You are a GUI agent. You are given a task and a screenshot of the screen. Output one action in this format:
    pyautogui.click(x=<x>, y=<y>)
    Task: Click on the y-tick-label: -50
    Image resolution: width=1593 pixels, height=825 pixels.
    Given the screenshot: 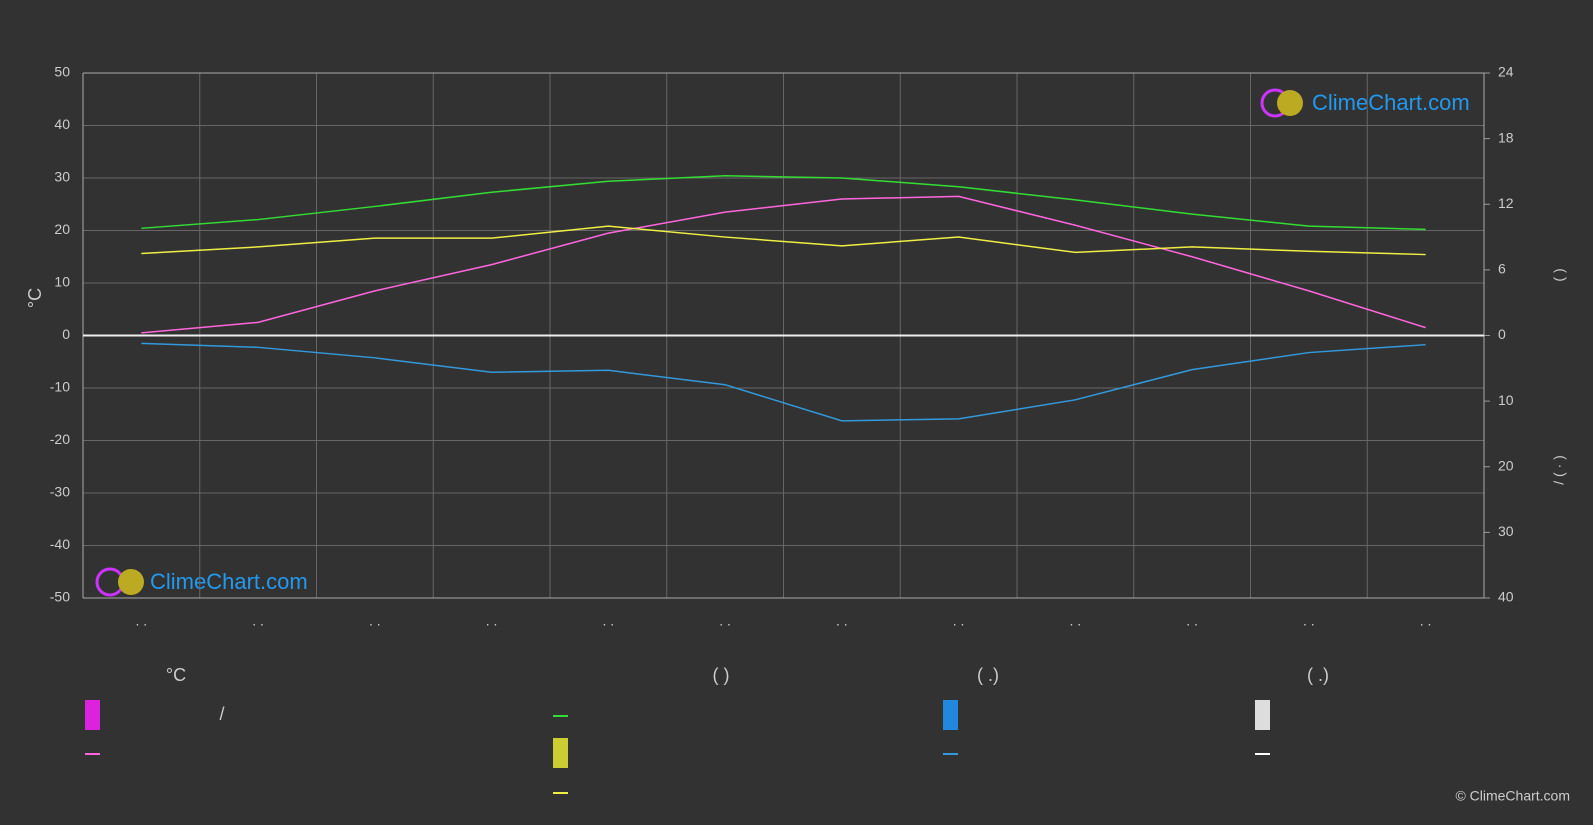 What is the action you would take?
    pyautogui.click(x=60, y=597)
    